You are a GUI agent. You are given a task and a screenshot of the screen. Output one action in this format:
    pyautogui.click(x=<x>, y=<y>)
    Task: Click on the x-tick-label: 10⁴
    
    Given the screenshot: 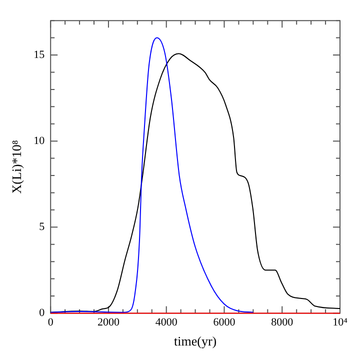 What is the action you would take?
    pyautogui.click(x=340, y=322)
    